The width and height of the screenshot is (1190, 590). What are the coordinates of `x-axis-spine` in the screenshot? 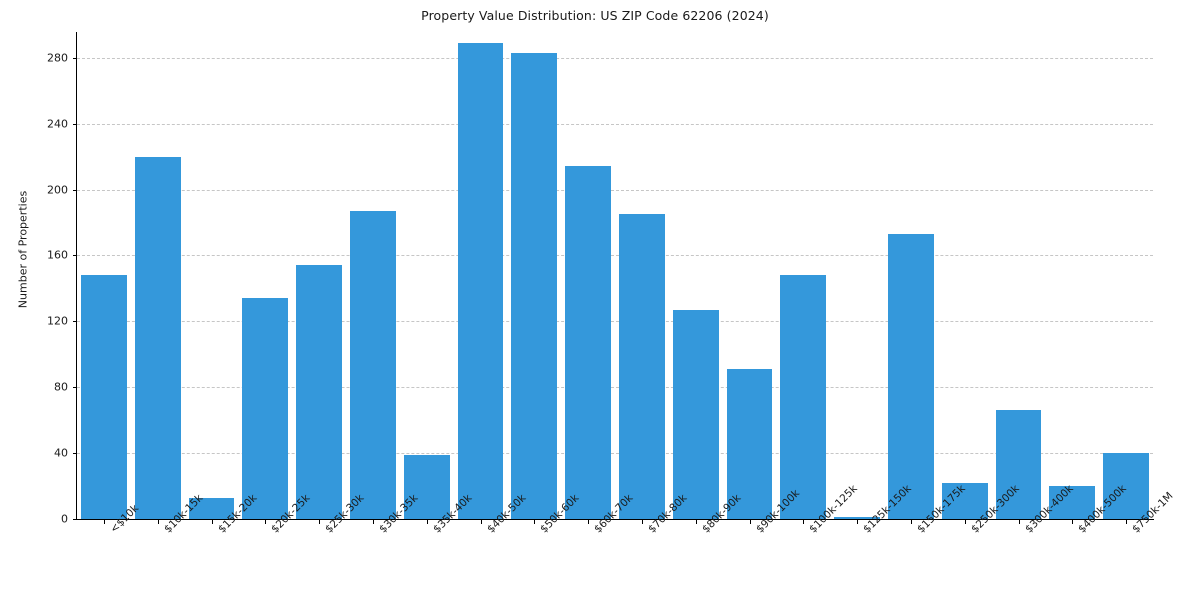 It's located at (615, 519).